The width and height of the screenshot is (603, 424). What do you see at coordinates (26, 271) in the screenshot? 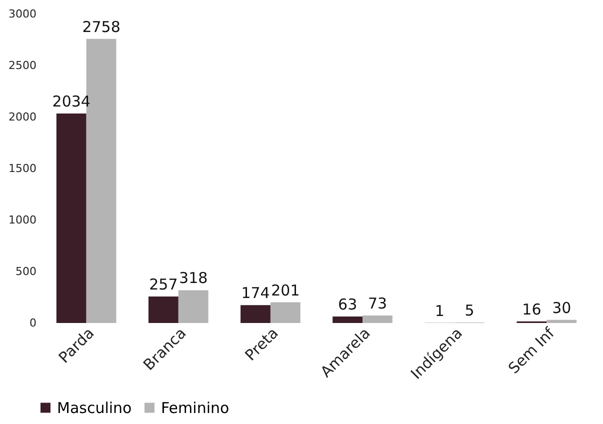
I see `y-tick-label: 500` at bounding box center [26, 271].